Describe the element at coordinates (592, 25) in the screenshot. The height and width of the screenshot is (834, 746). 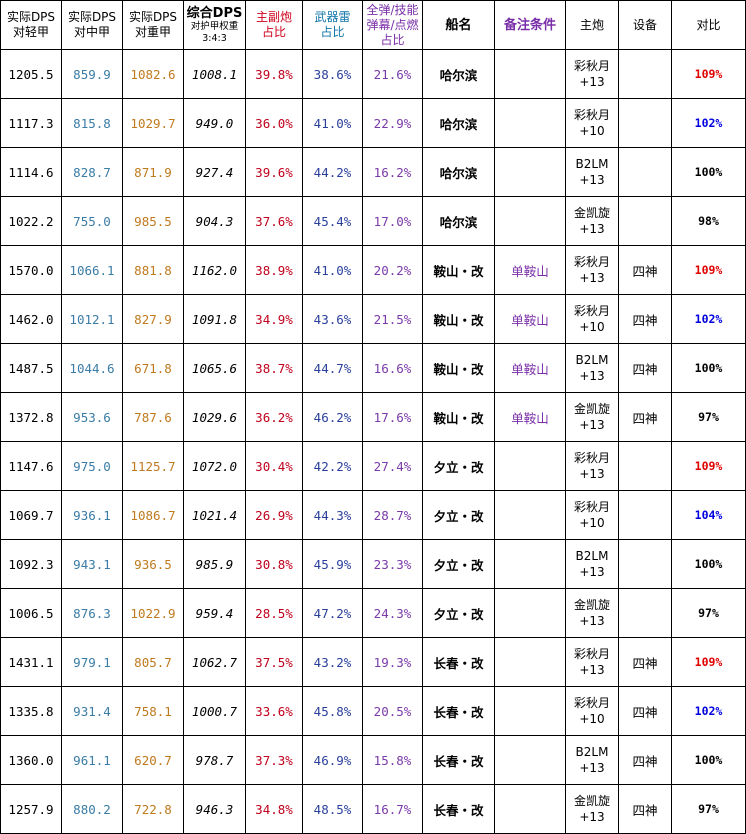
I see `header-main-gun: 主炮` at that location.